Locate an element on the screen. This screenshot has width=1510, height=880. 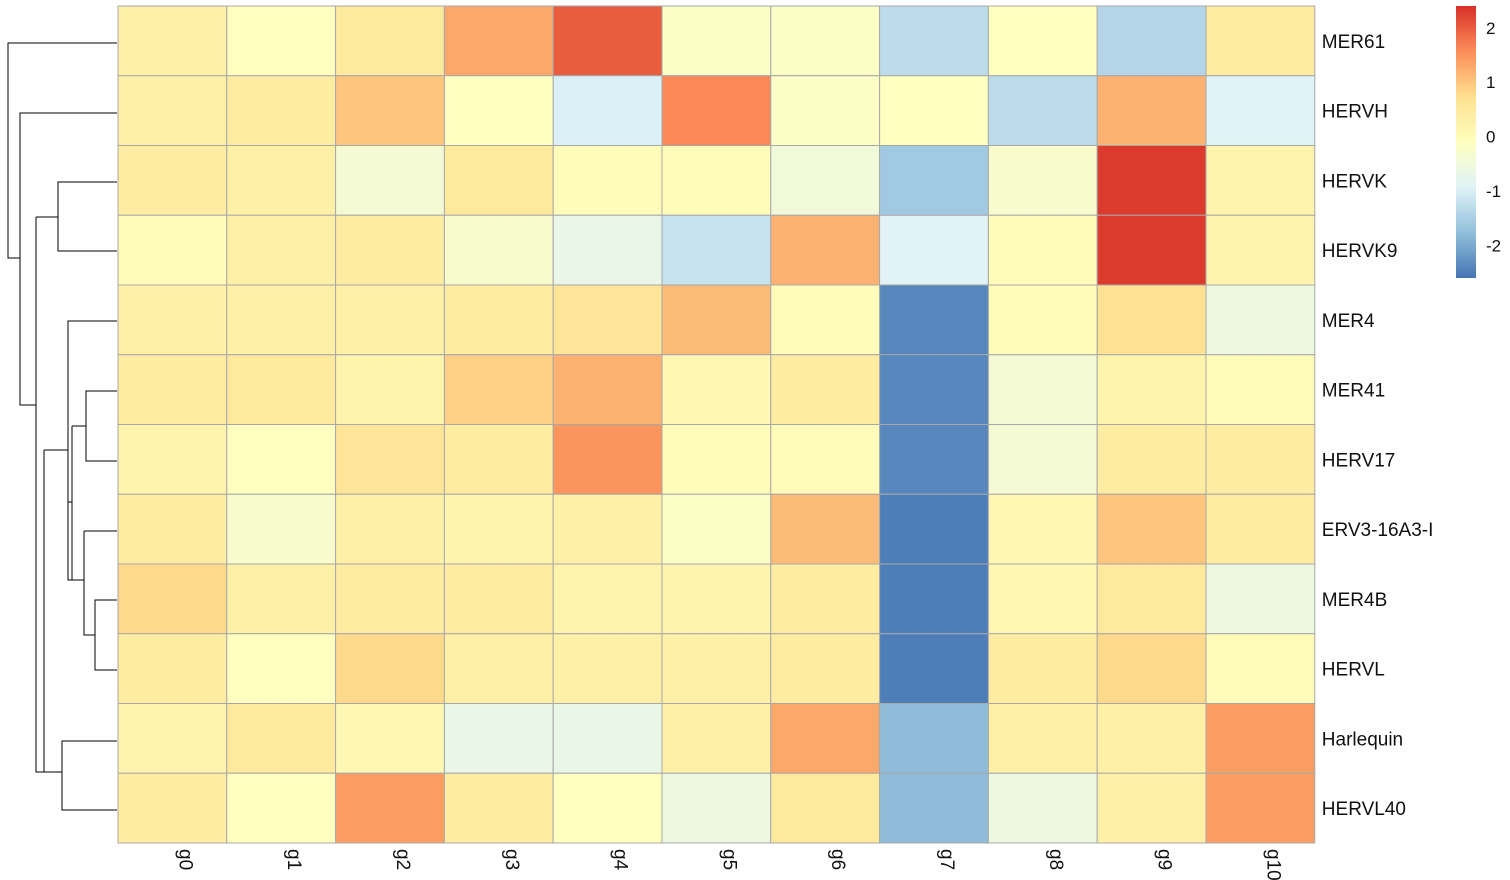
column-label: g0 is located at coordinates (184, 859).